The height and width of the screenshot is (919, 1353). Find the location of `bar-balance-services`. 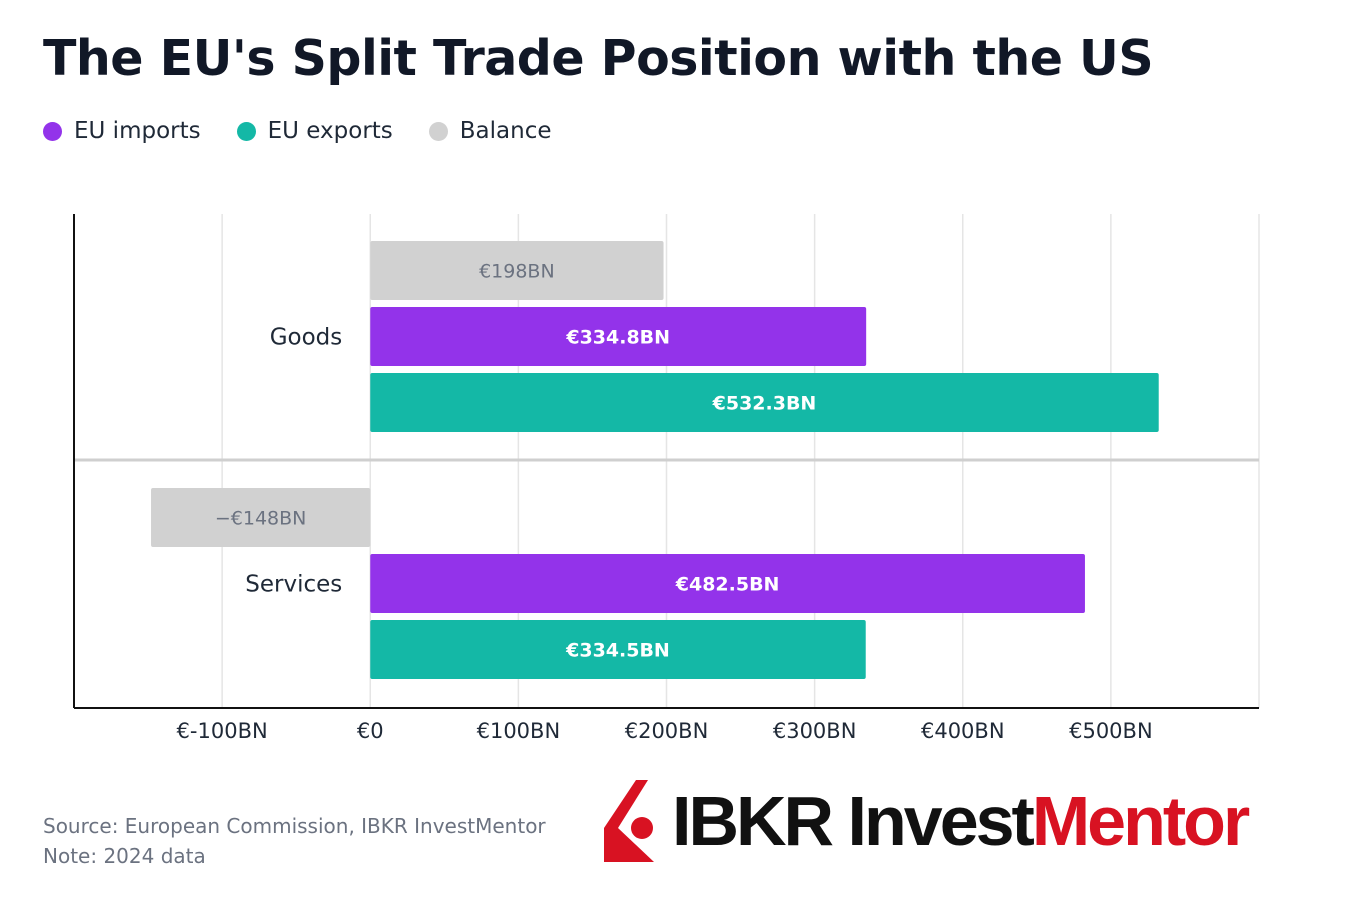

bar-balance-services is located at coordinates (261, 517).